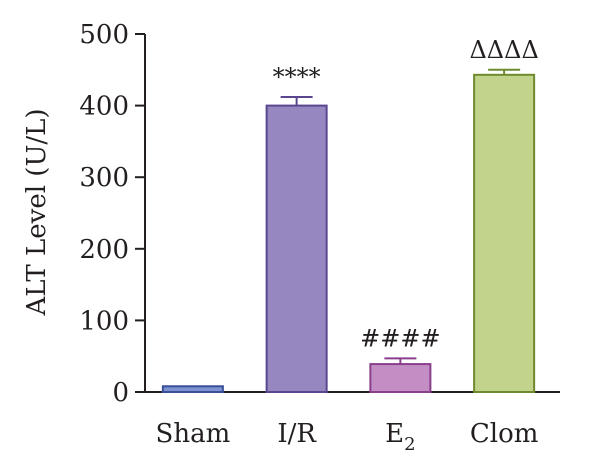 Image resolution: width=600 pixels, height=471 pixels. I want to click on y-tick-label: 100, so click(104, 321).